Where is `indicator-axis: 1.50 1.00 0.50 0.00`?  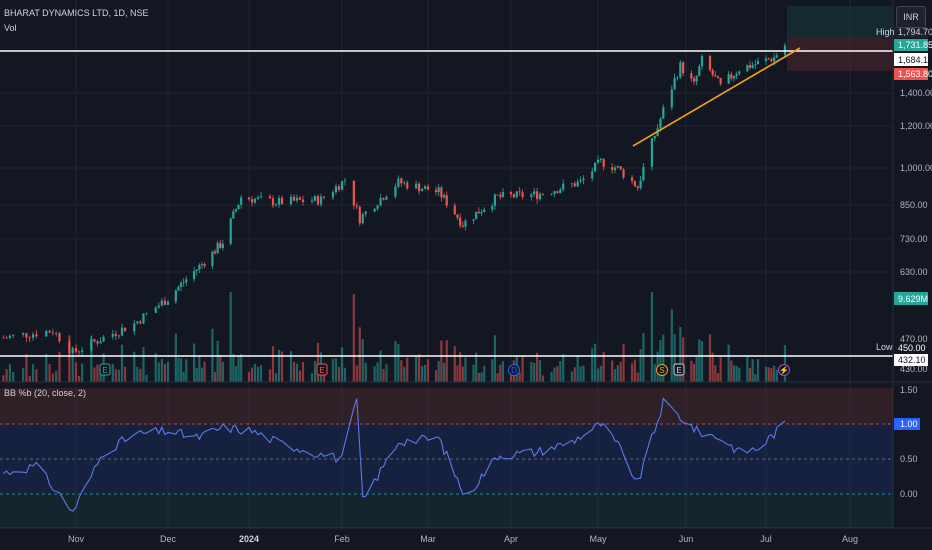
indicator-axis: 1.50 1.00 0.50 0.00 is located at coordinates (907, 442).